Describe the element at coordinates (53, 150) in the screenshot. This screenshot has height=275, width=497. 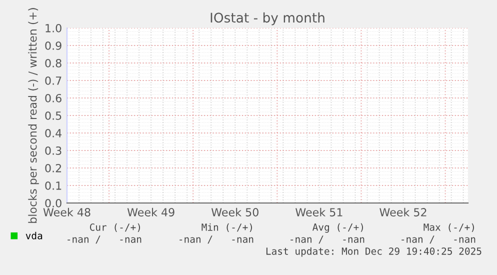
I see `y-tick-label: 0.3` at that location.